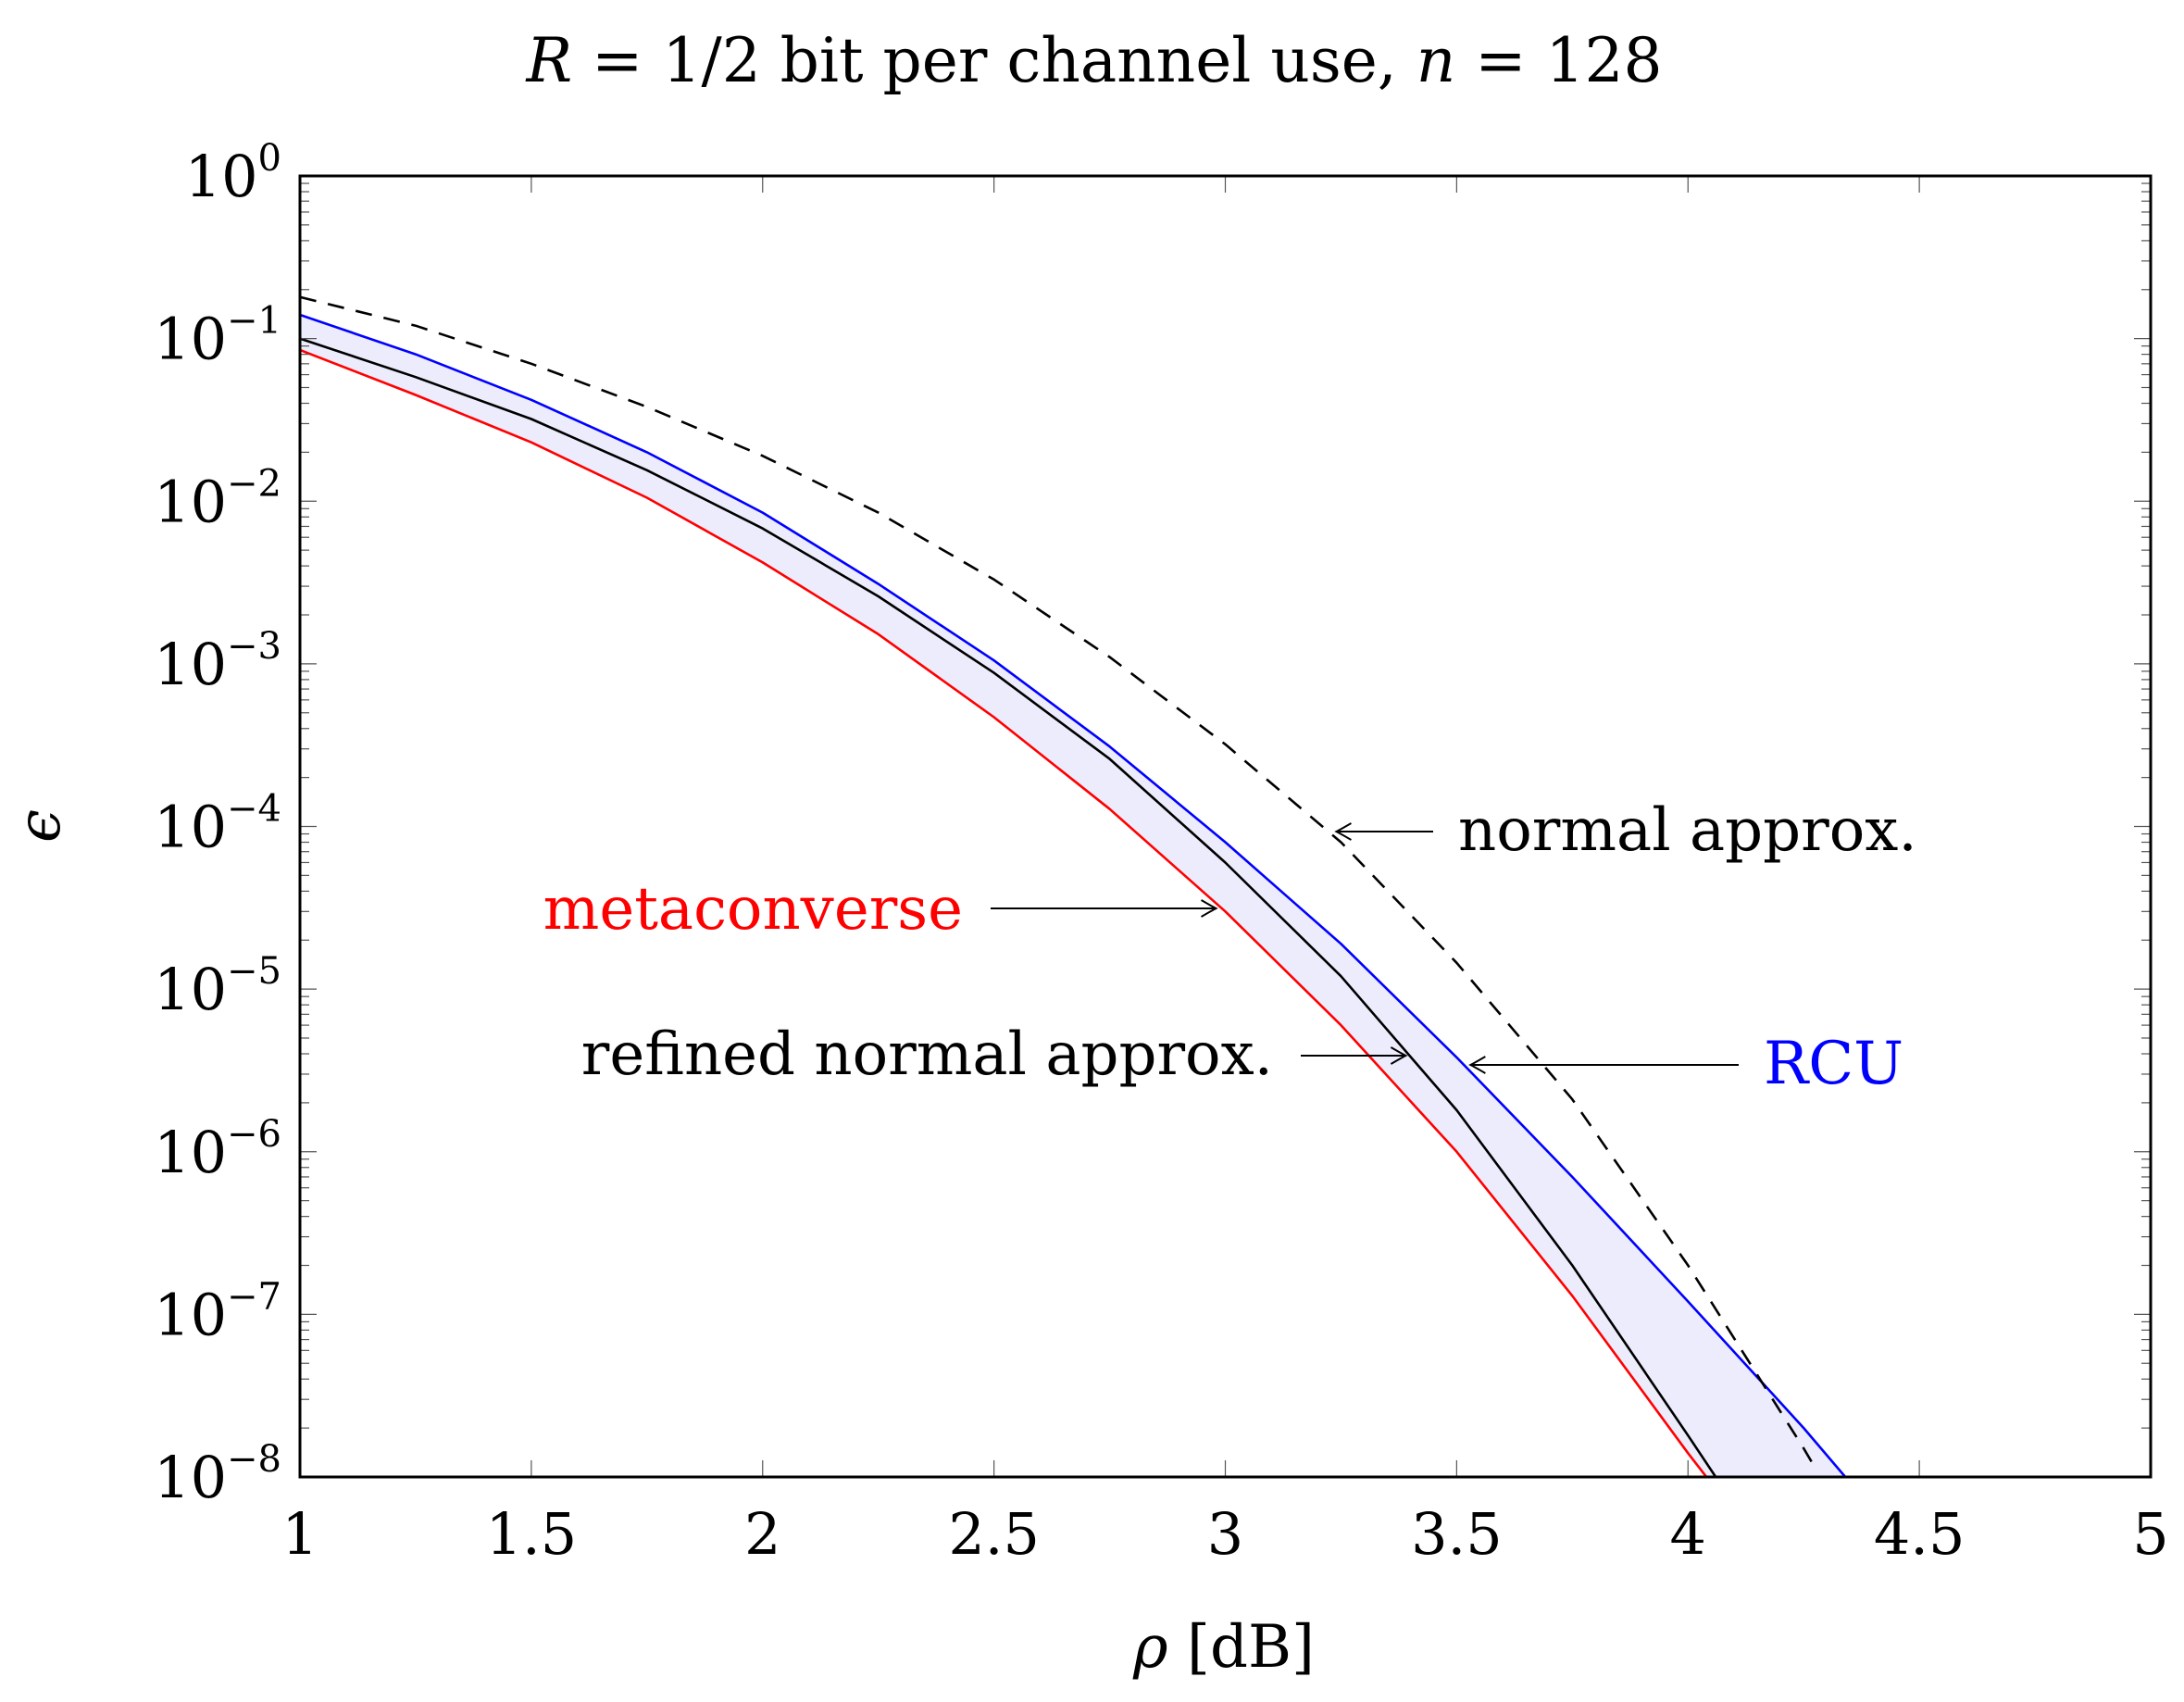  I want to click on y-tick-label: 10⁰, so click(233, 173).